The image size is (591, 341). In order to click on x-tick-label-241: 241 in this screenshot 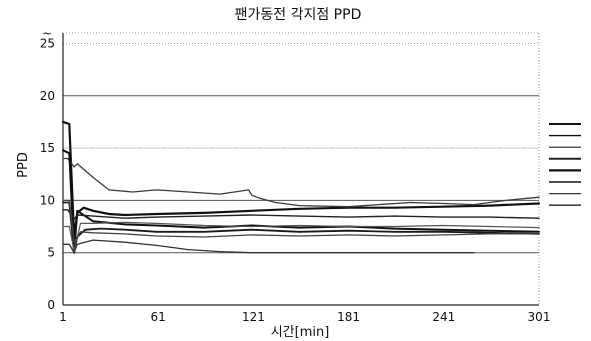, I will do `click(443, 317)`.